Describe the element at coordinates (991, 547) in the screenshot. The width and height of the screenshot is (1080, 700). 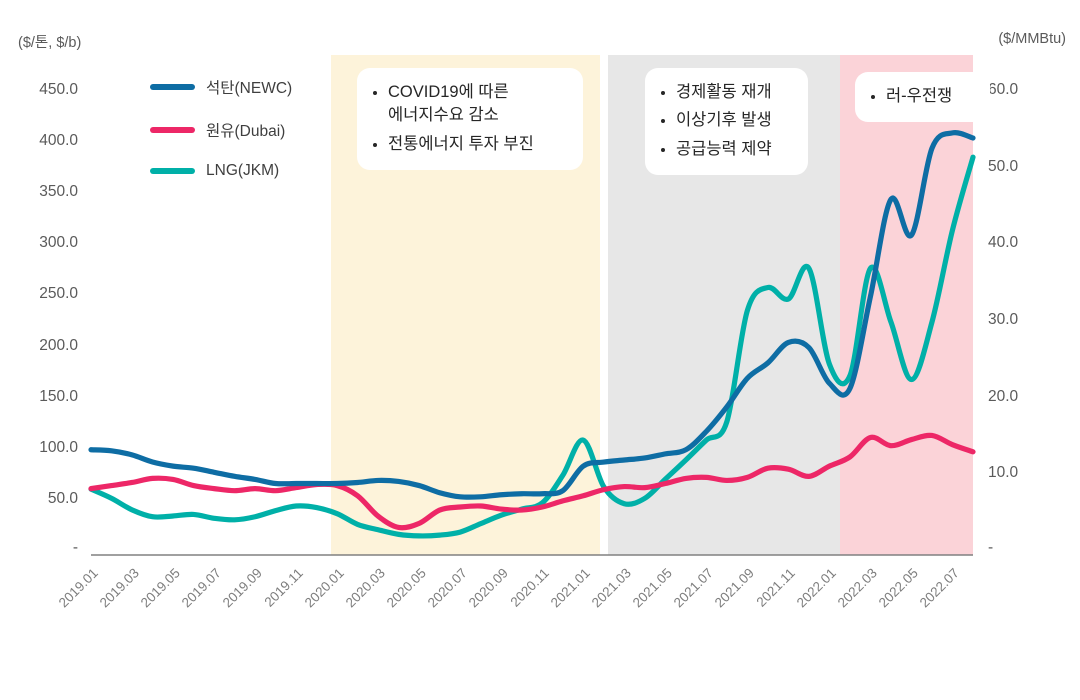
I see `right-tick-6: -` at that location.